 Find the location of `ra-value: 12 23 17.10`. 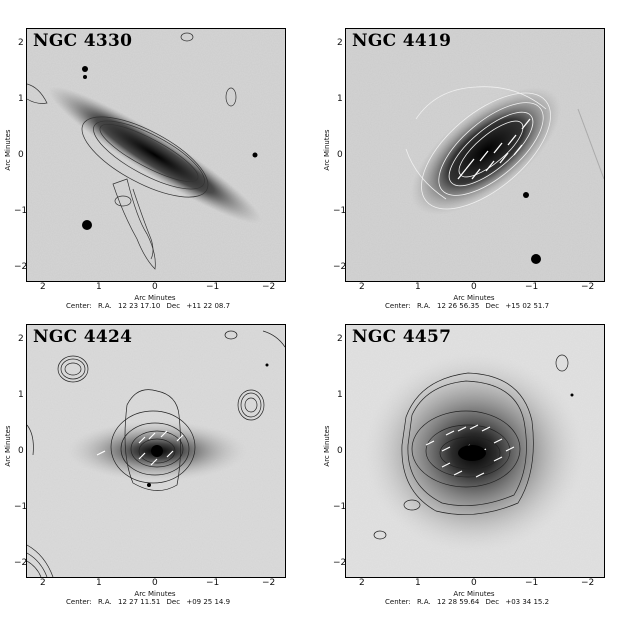

ra-value: 12 23 17.10 is located at coordinates (139, 306).